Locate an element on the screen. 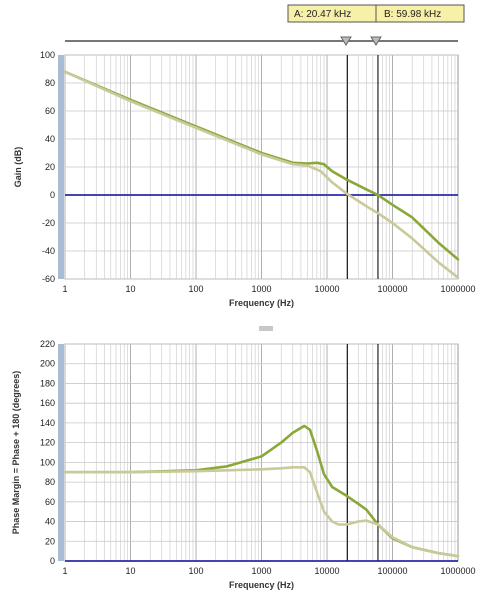 This screenshot has width=500, height=610. y-tick-label: 140 is located at coordinates (47, 423).